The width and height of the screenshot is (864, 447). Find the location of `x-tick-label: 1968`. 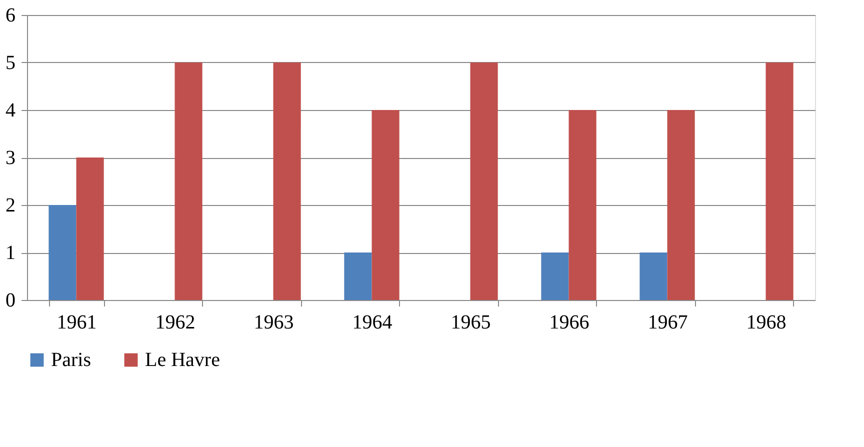

x-tick-label: 1968 is located at coordinates (766, 323).